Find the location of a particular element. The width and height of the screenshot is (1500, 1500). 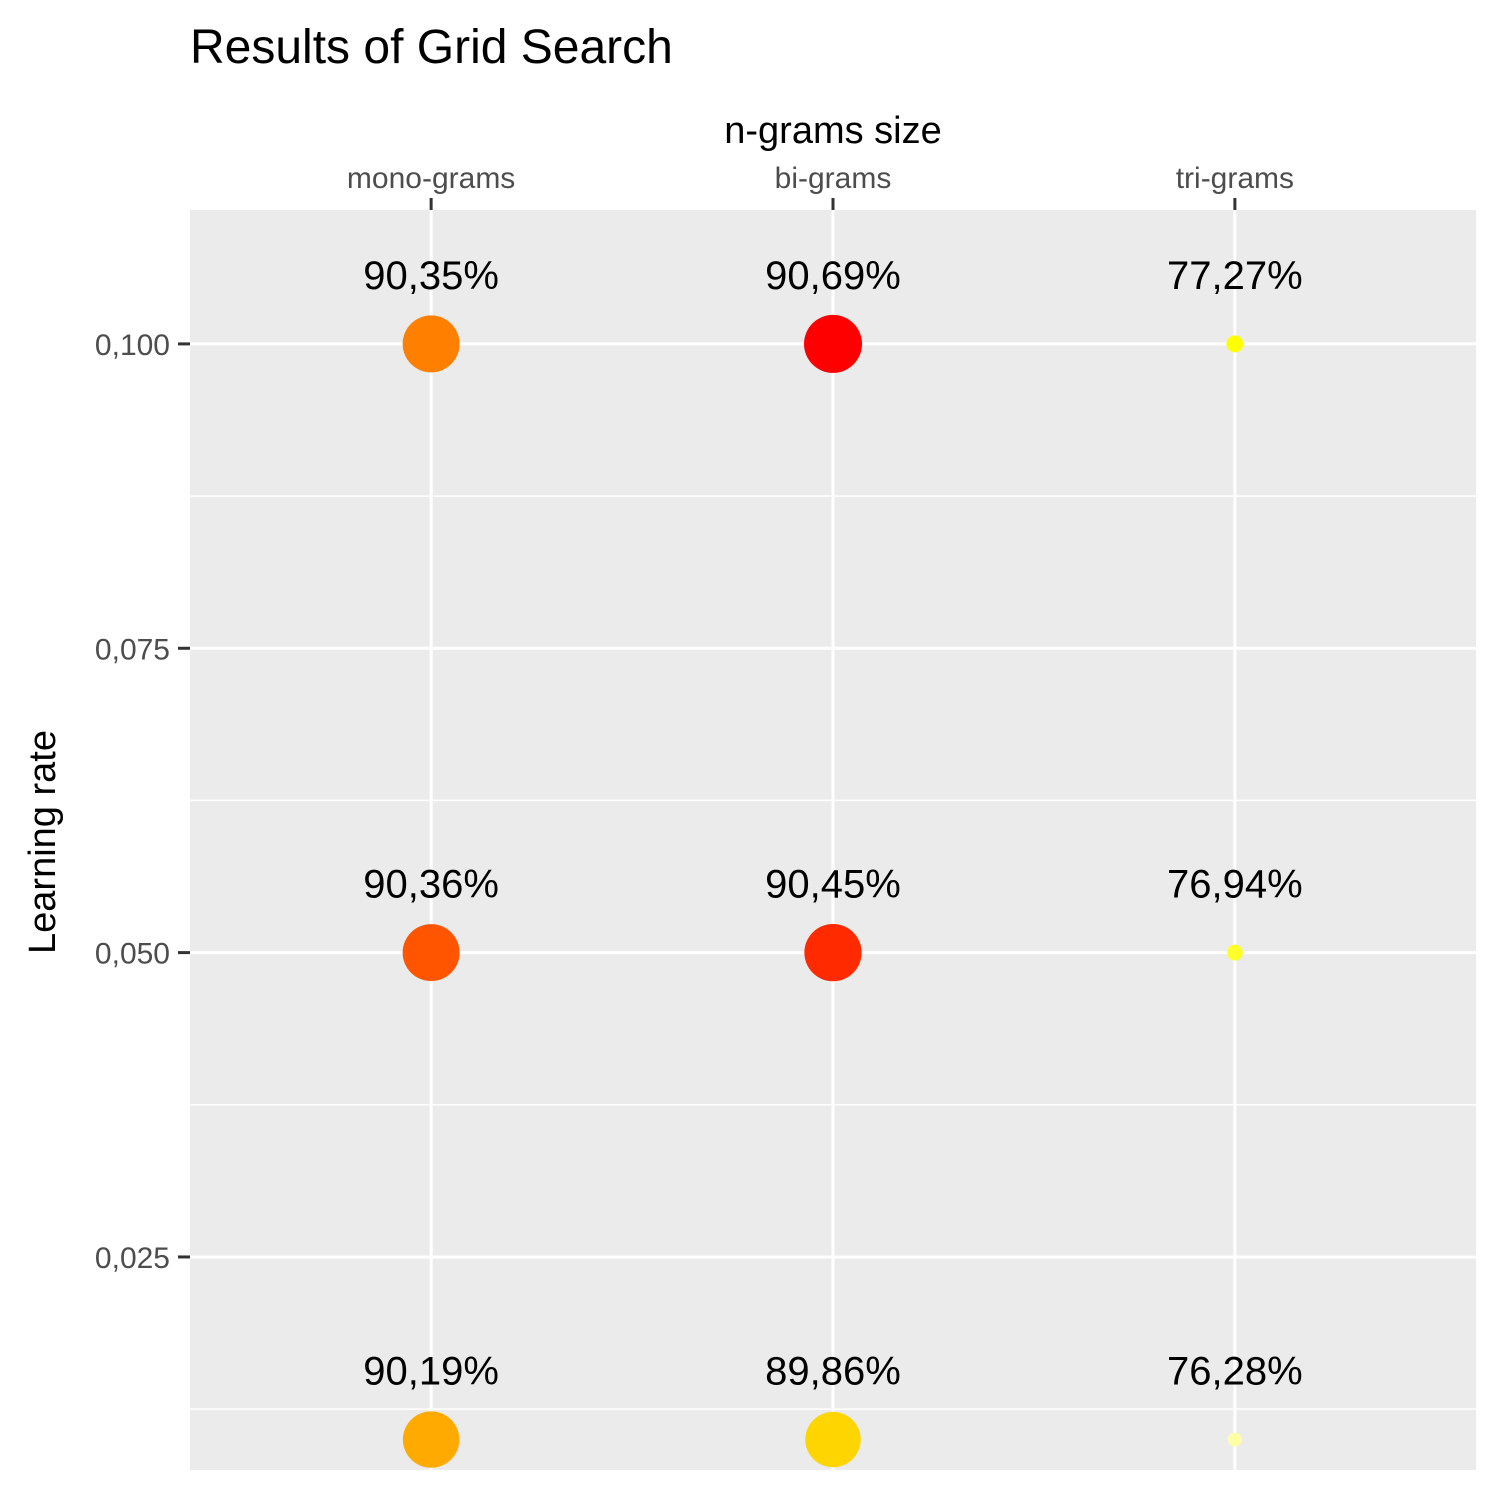

x-axis-title: n-grams size is located at coordinates (833, 131).